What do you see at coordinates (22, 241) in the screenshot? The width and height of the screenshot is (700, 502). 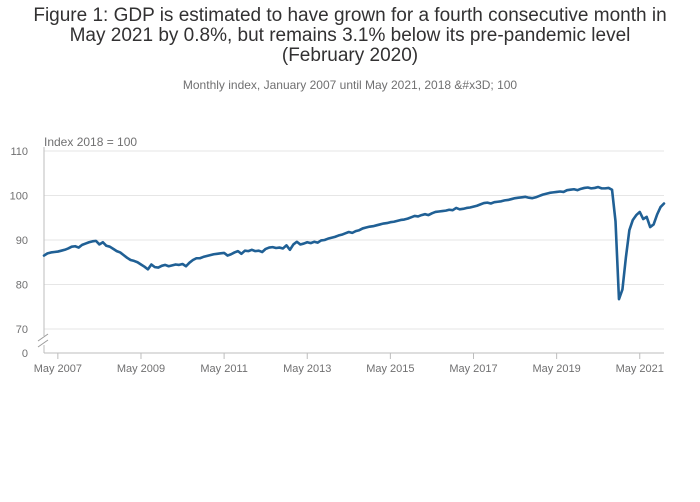 I see `y-tick-label: 90` at bounding box center [22, 241].